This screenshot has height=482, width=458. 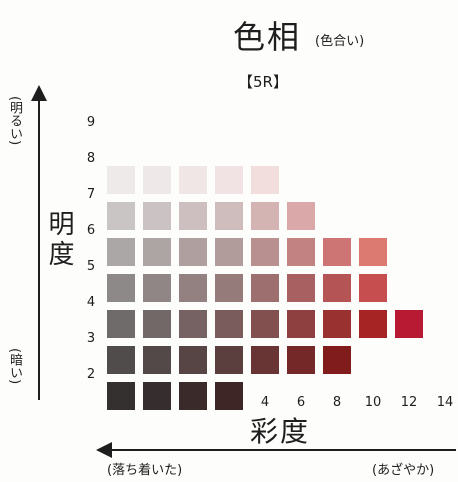 I want to click on chroma-label-10: 10, so click(x=373, y=402).